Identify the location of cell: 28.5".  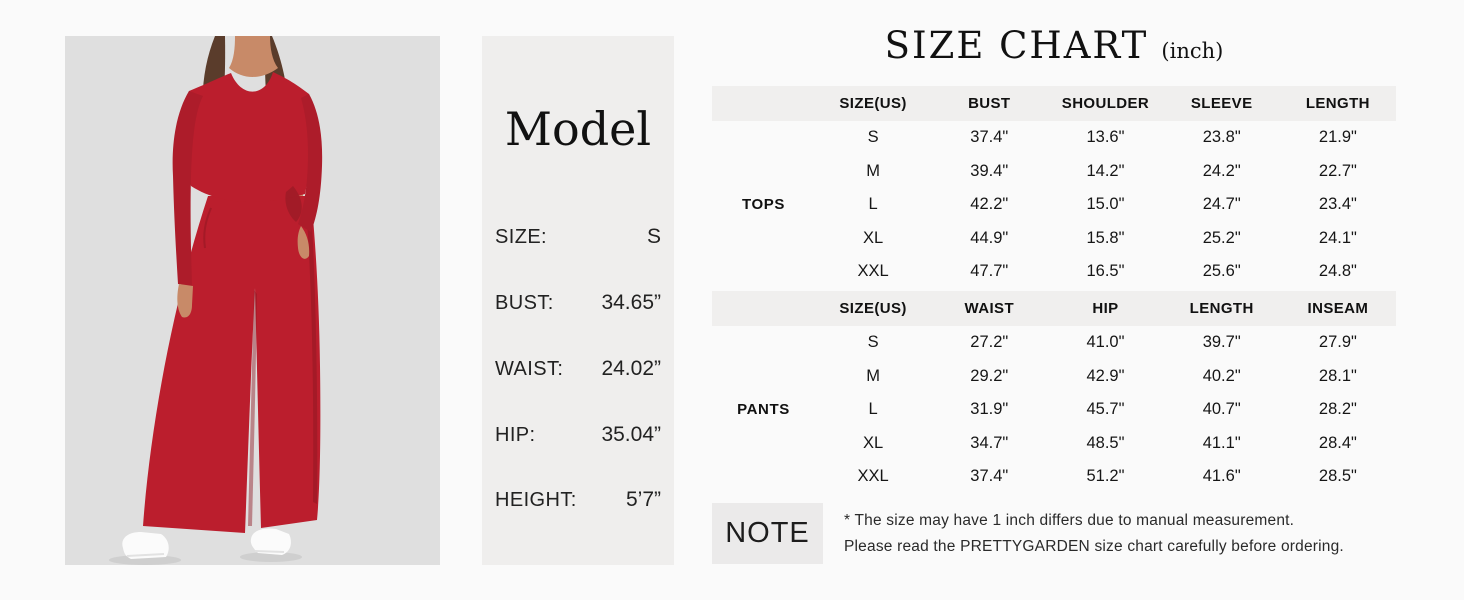
(1337, 476).